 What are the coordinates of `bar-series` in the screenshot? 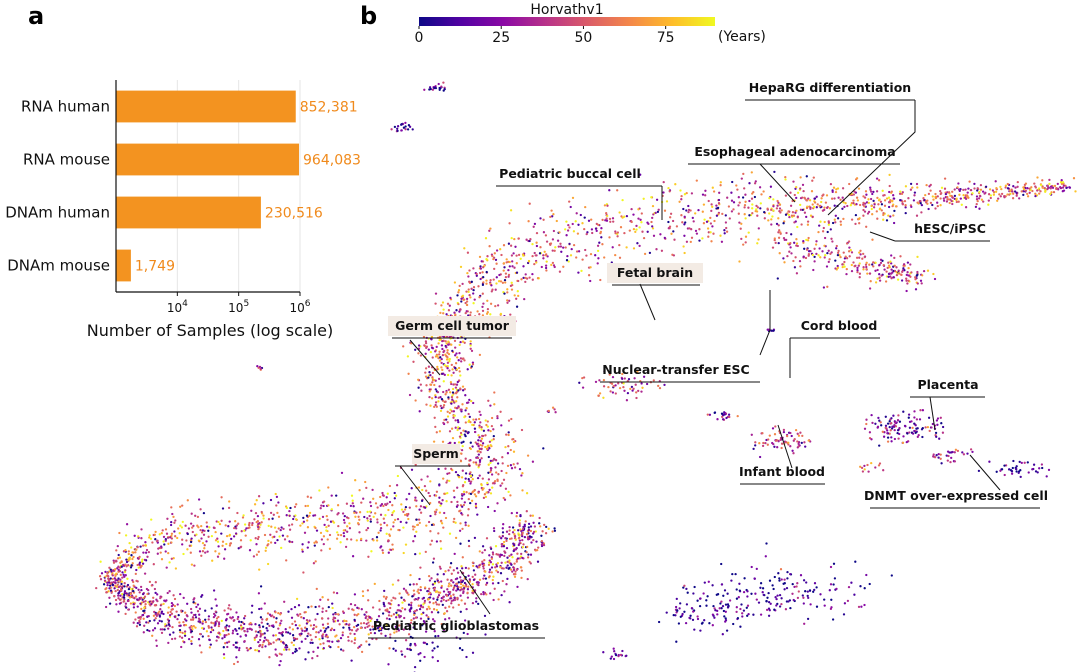 It's located at (208, 186).